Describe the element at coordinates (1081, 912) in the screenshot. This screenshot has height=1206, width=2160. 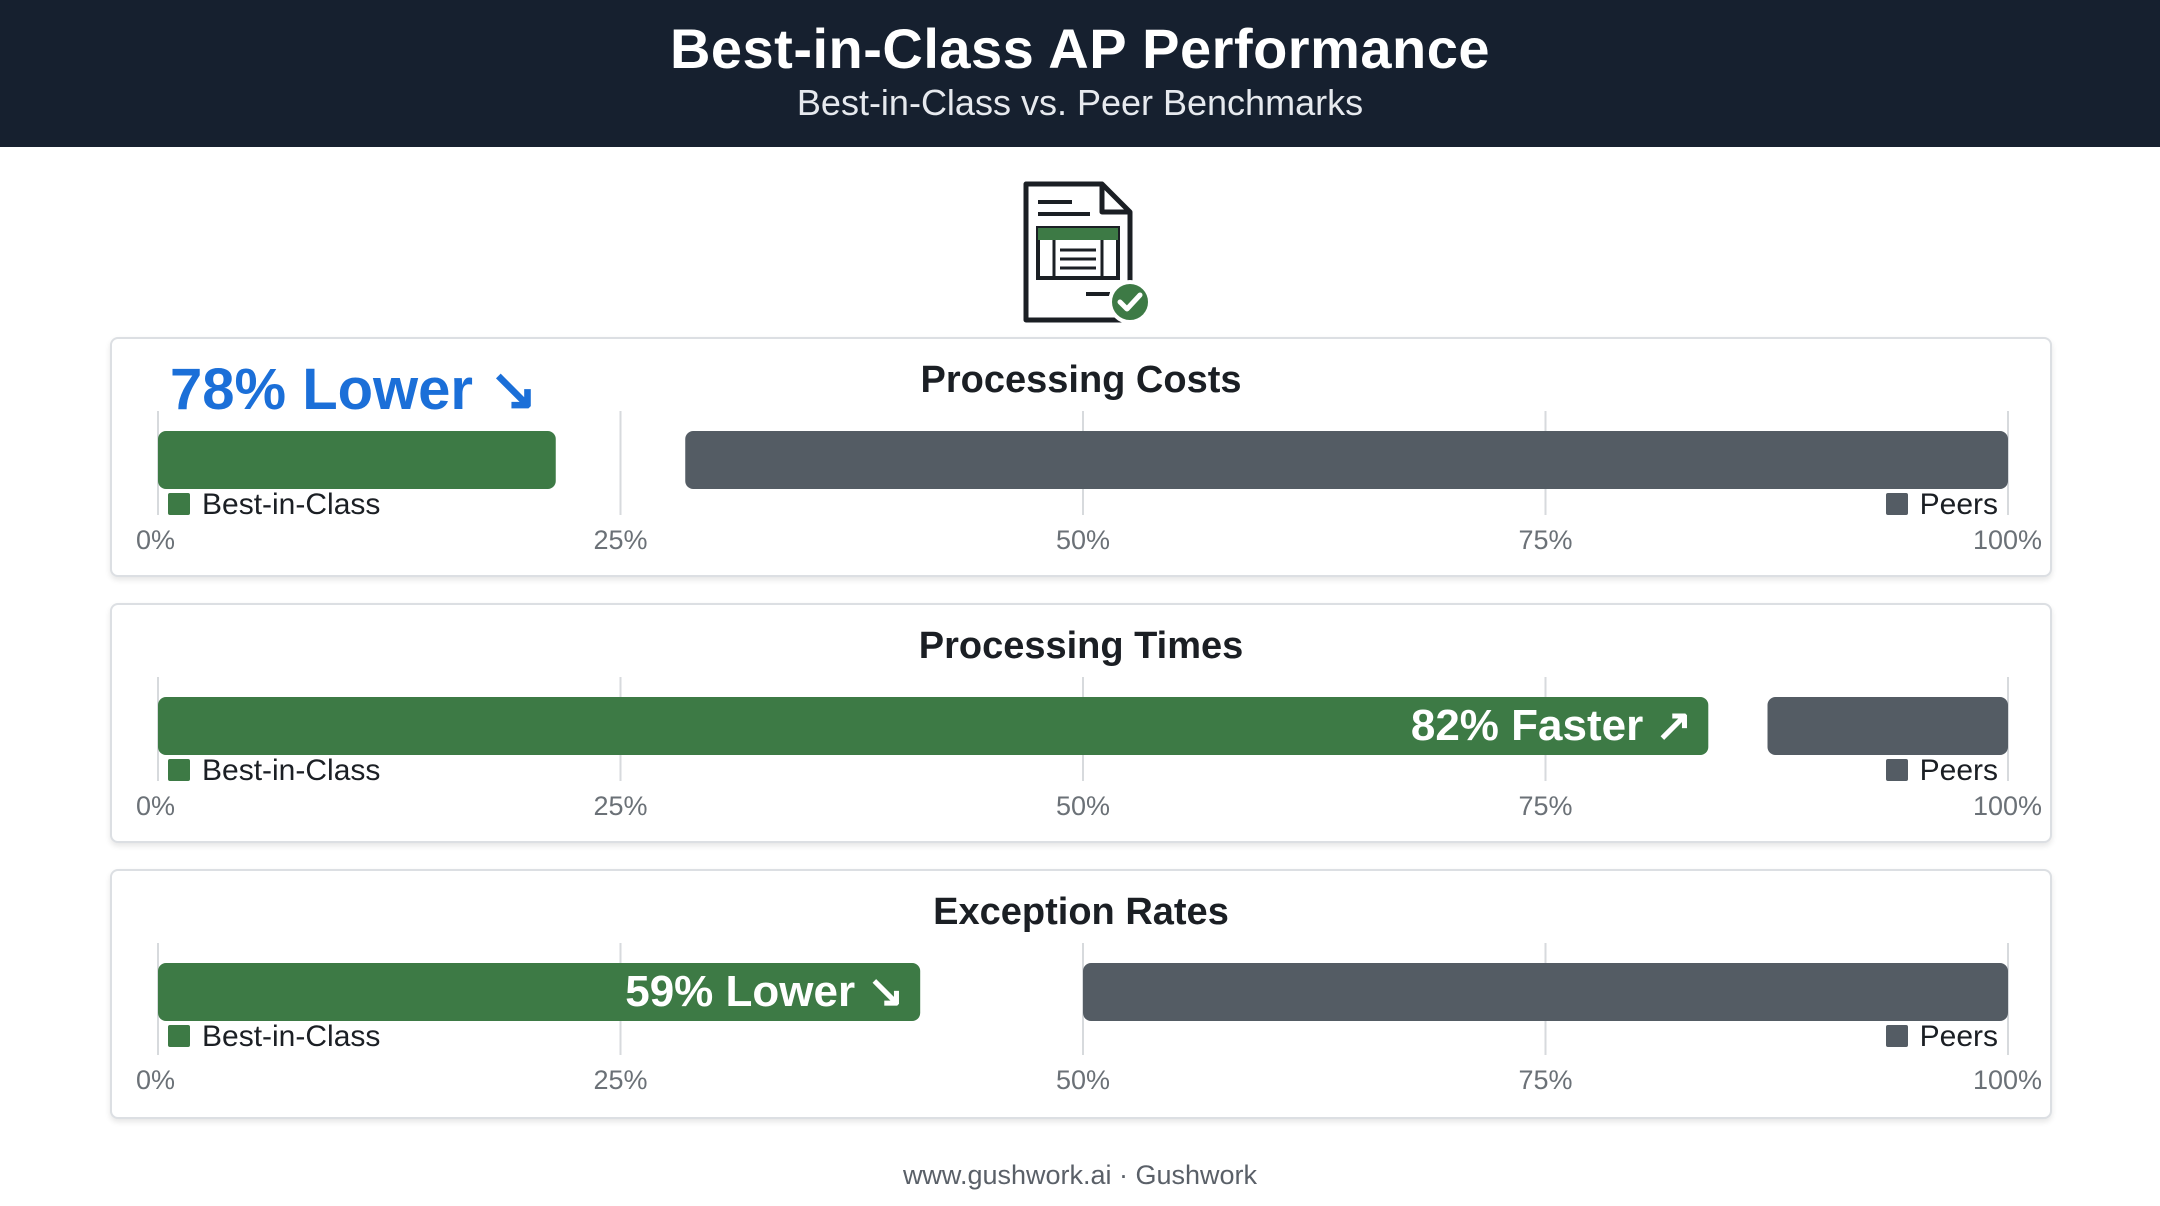
I see `chart-title: Exception Rates` at that location.